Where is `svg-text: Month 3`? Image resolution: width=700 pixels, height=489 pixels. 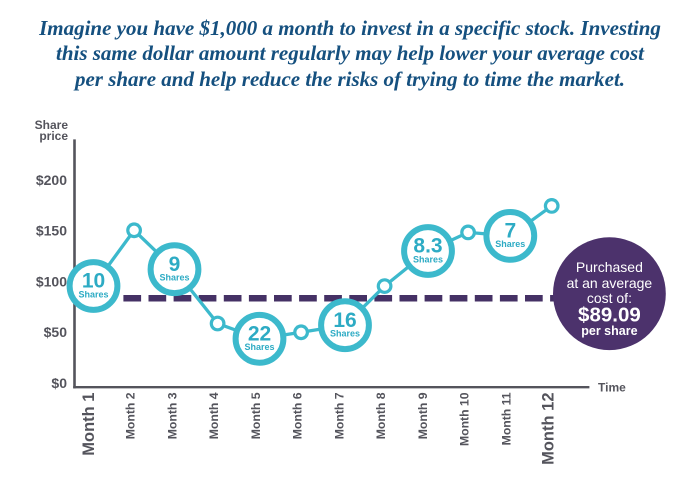 svg-text: Month 3 is located at coordinates (172, 415).